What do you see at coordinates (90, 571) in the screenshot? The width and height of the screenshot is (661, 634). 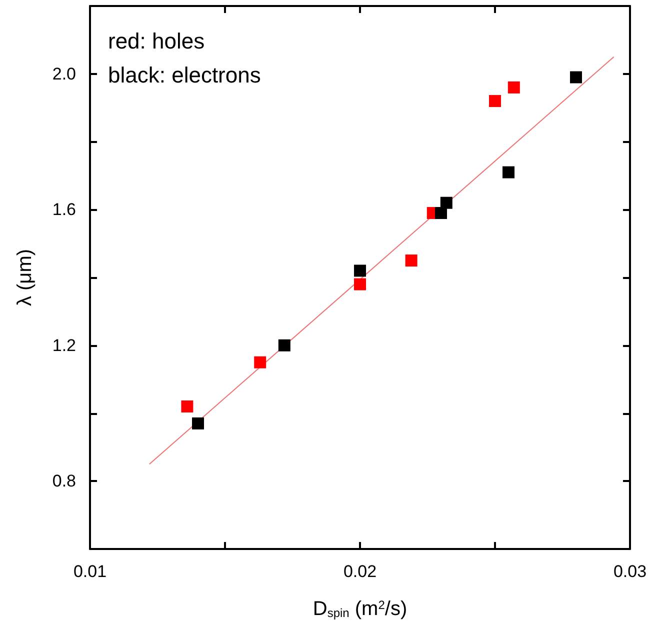 I see `x-tick-label: 0.01` at bounding box center [90, 571].